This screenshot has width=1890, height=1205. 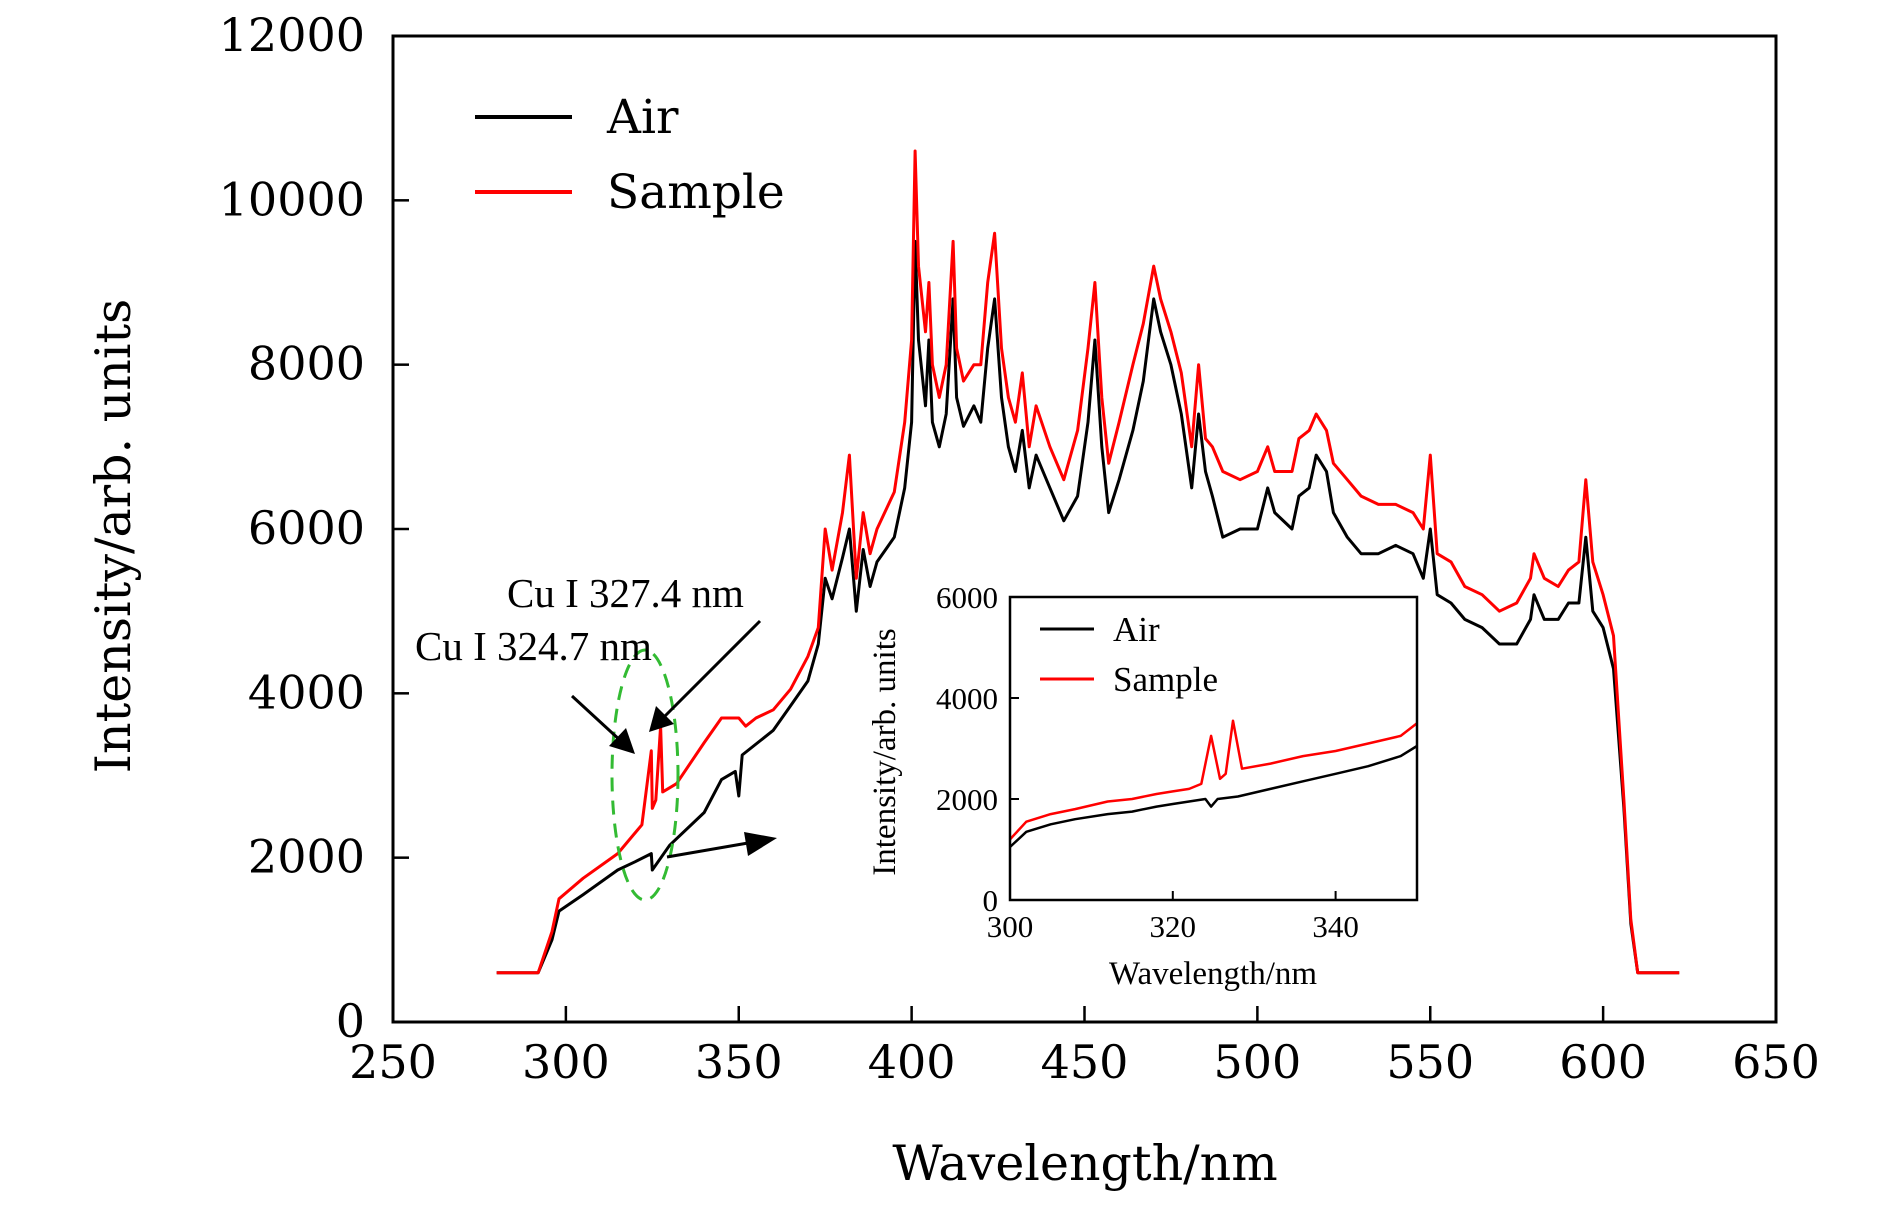 What do you see at coordinates (1165, 679) in the screenshot?
I see `inset-legend-label-sample: Sample` at bounding box center [1165, 679].